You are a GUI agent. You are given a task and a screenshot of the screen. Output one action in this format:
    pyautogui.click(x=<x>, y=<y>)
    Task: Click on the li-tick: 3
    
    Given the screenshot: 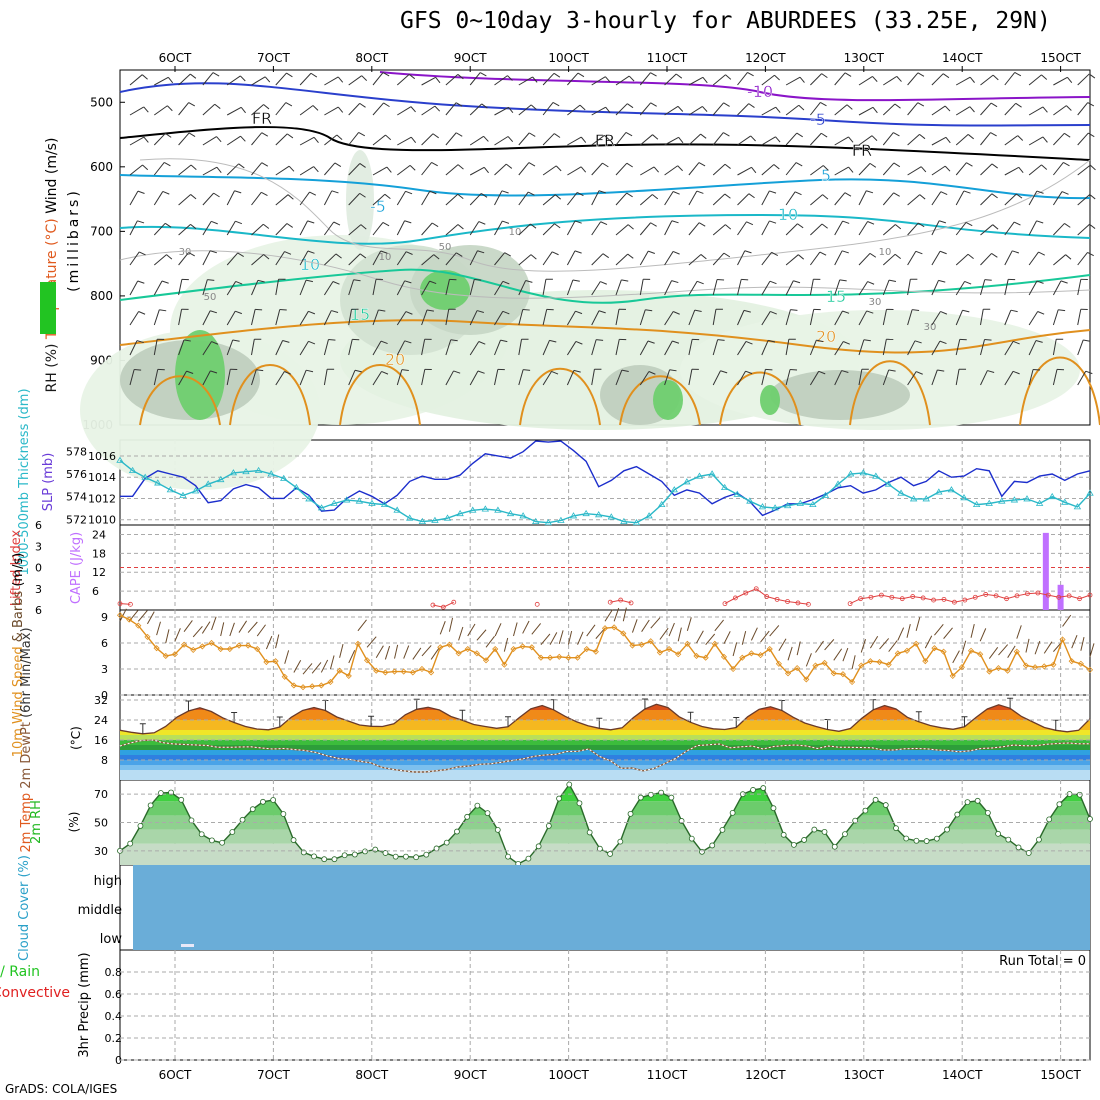 What is the action you would take?
    pyautogui.click(x=38, y=589)
    